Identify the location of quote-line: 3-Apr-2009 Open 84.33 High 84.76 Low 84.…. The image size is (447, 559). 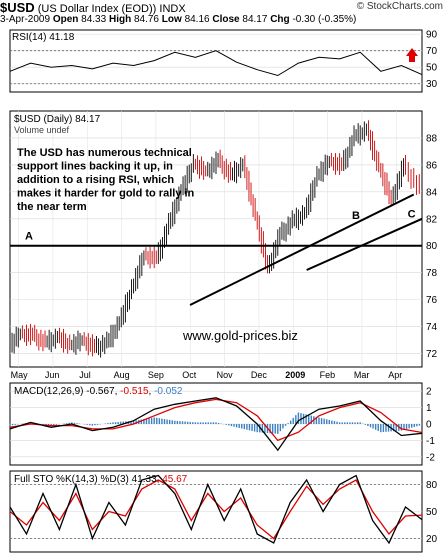
(178, 19).